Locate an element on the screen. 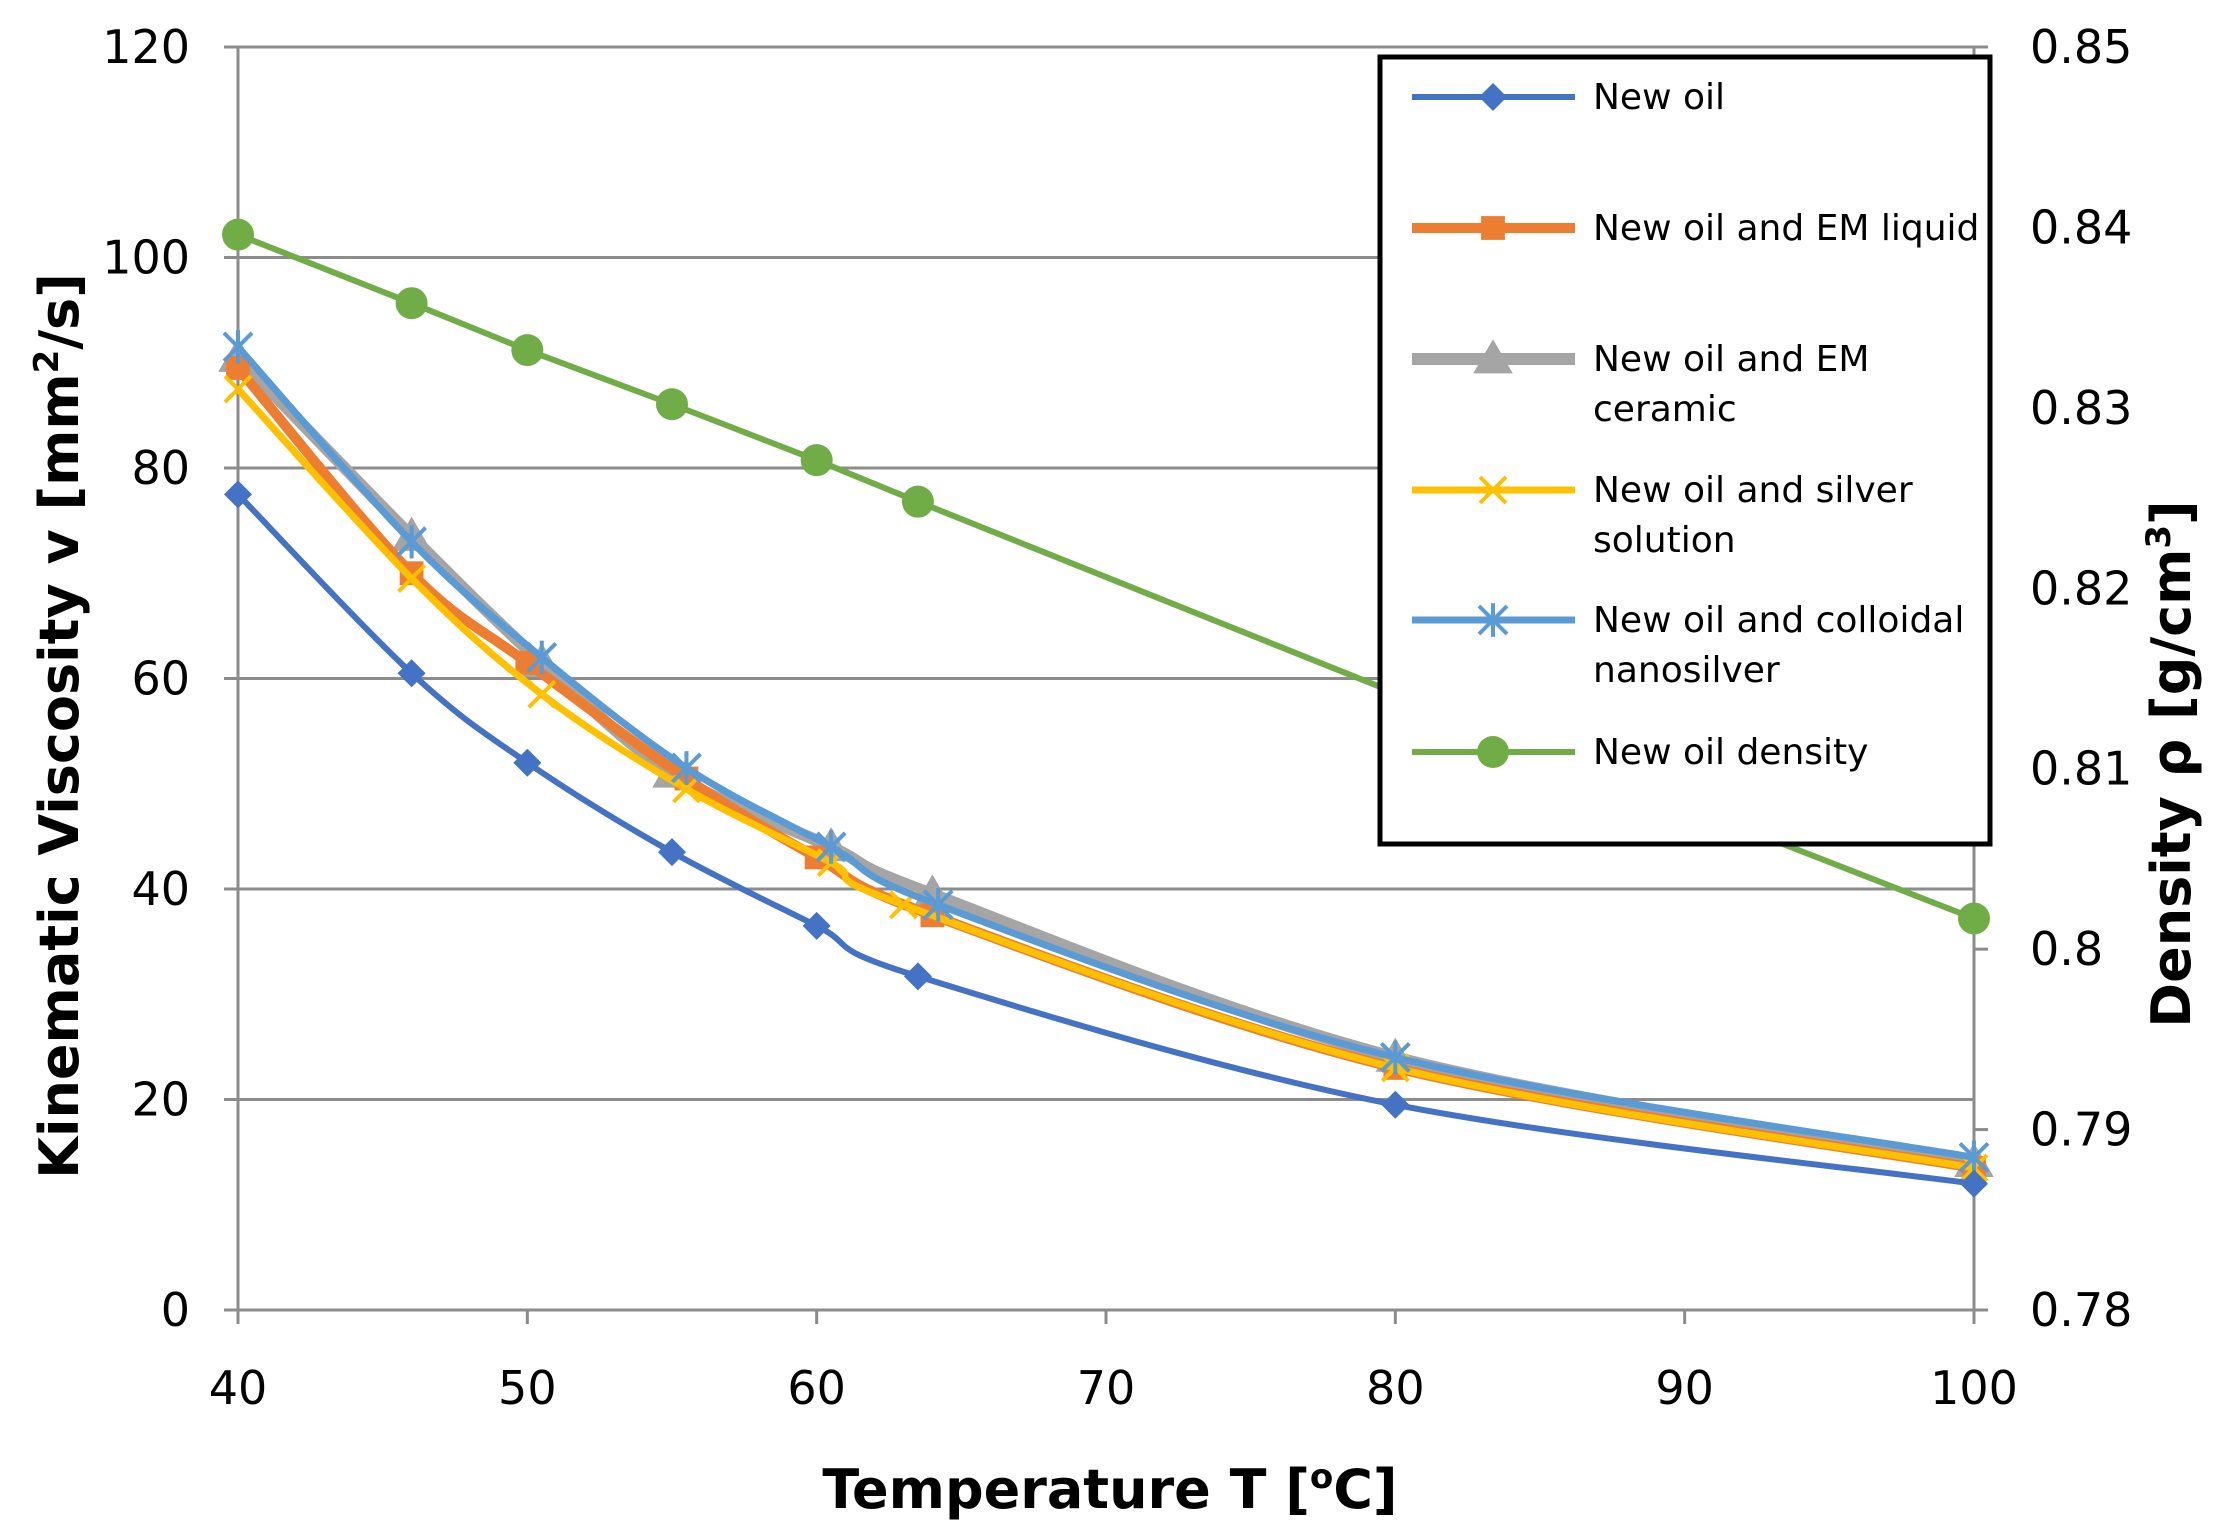  y-tick-label: 20 is located at coordinates (160, 1100).